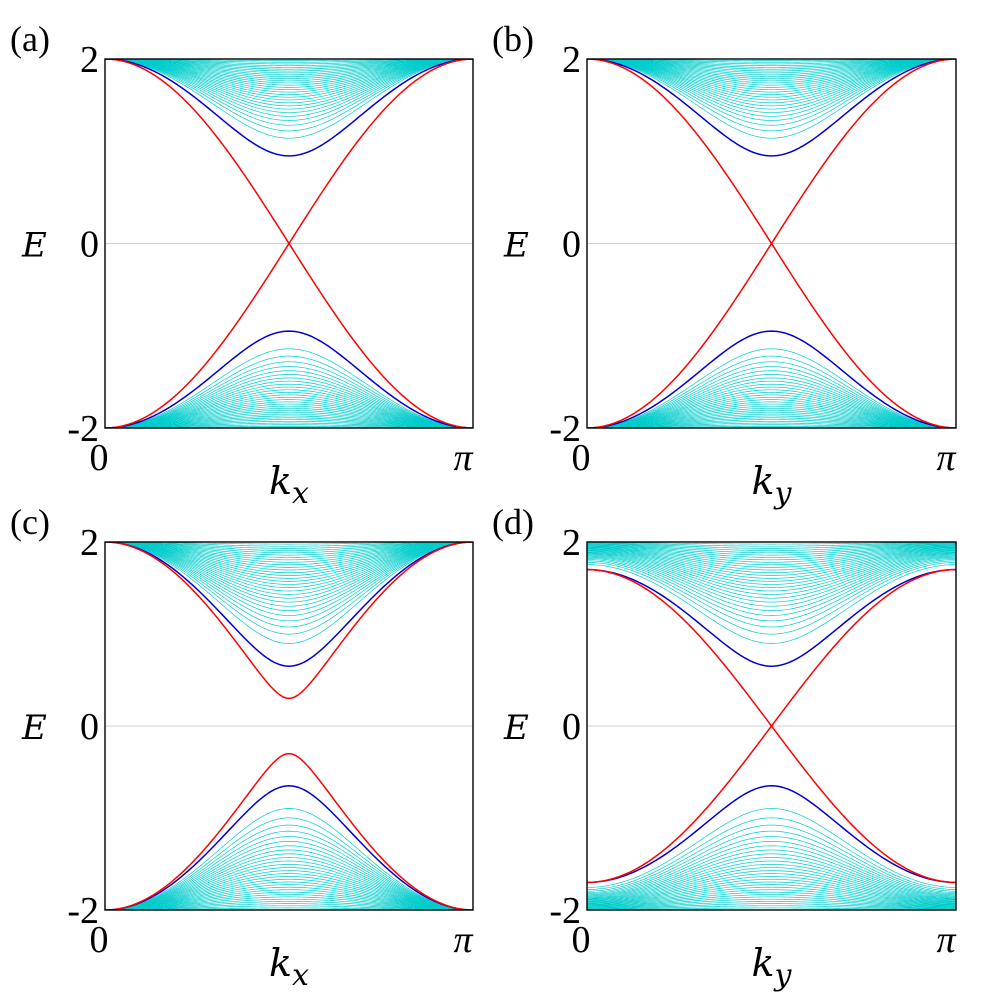 The width and height of the screenshot is (1000, 1000). I want to click on bulk-edge-curve-upper, so click(771, 617).